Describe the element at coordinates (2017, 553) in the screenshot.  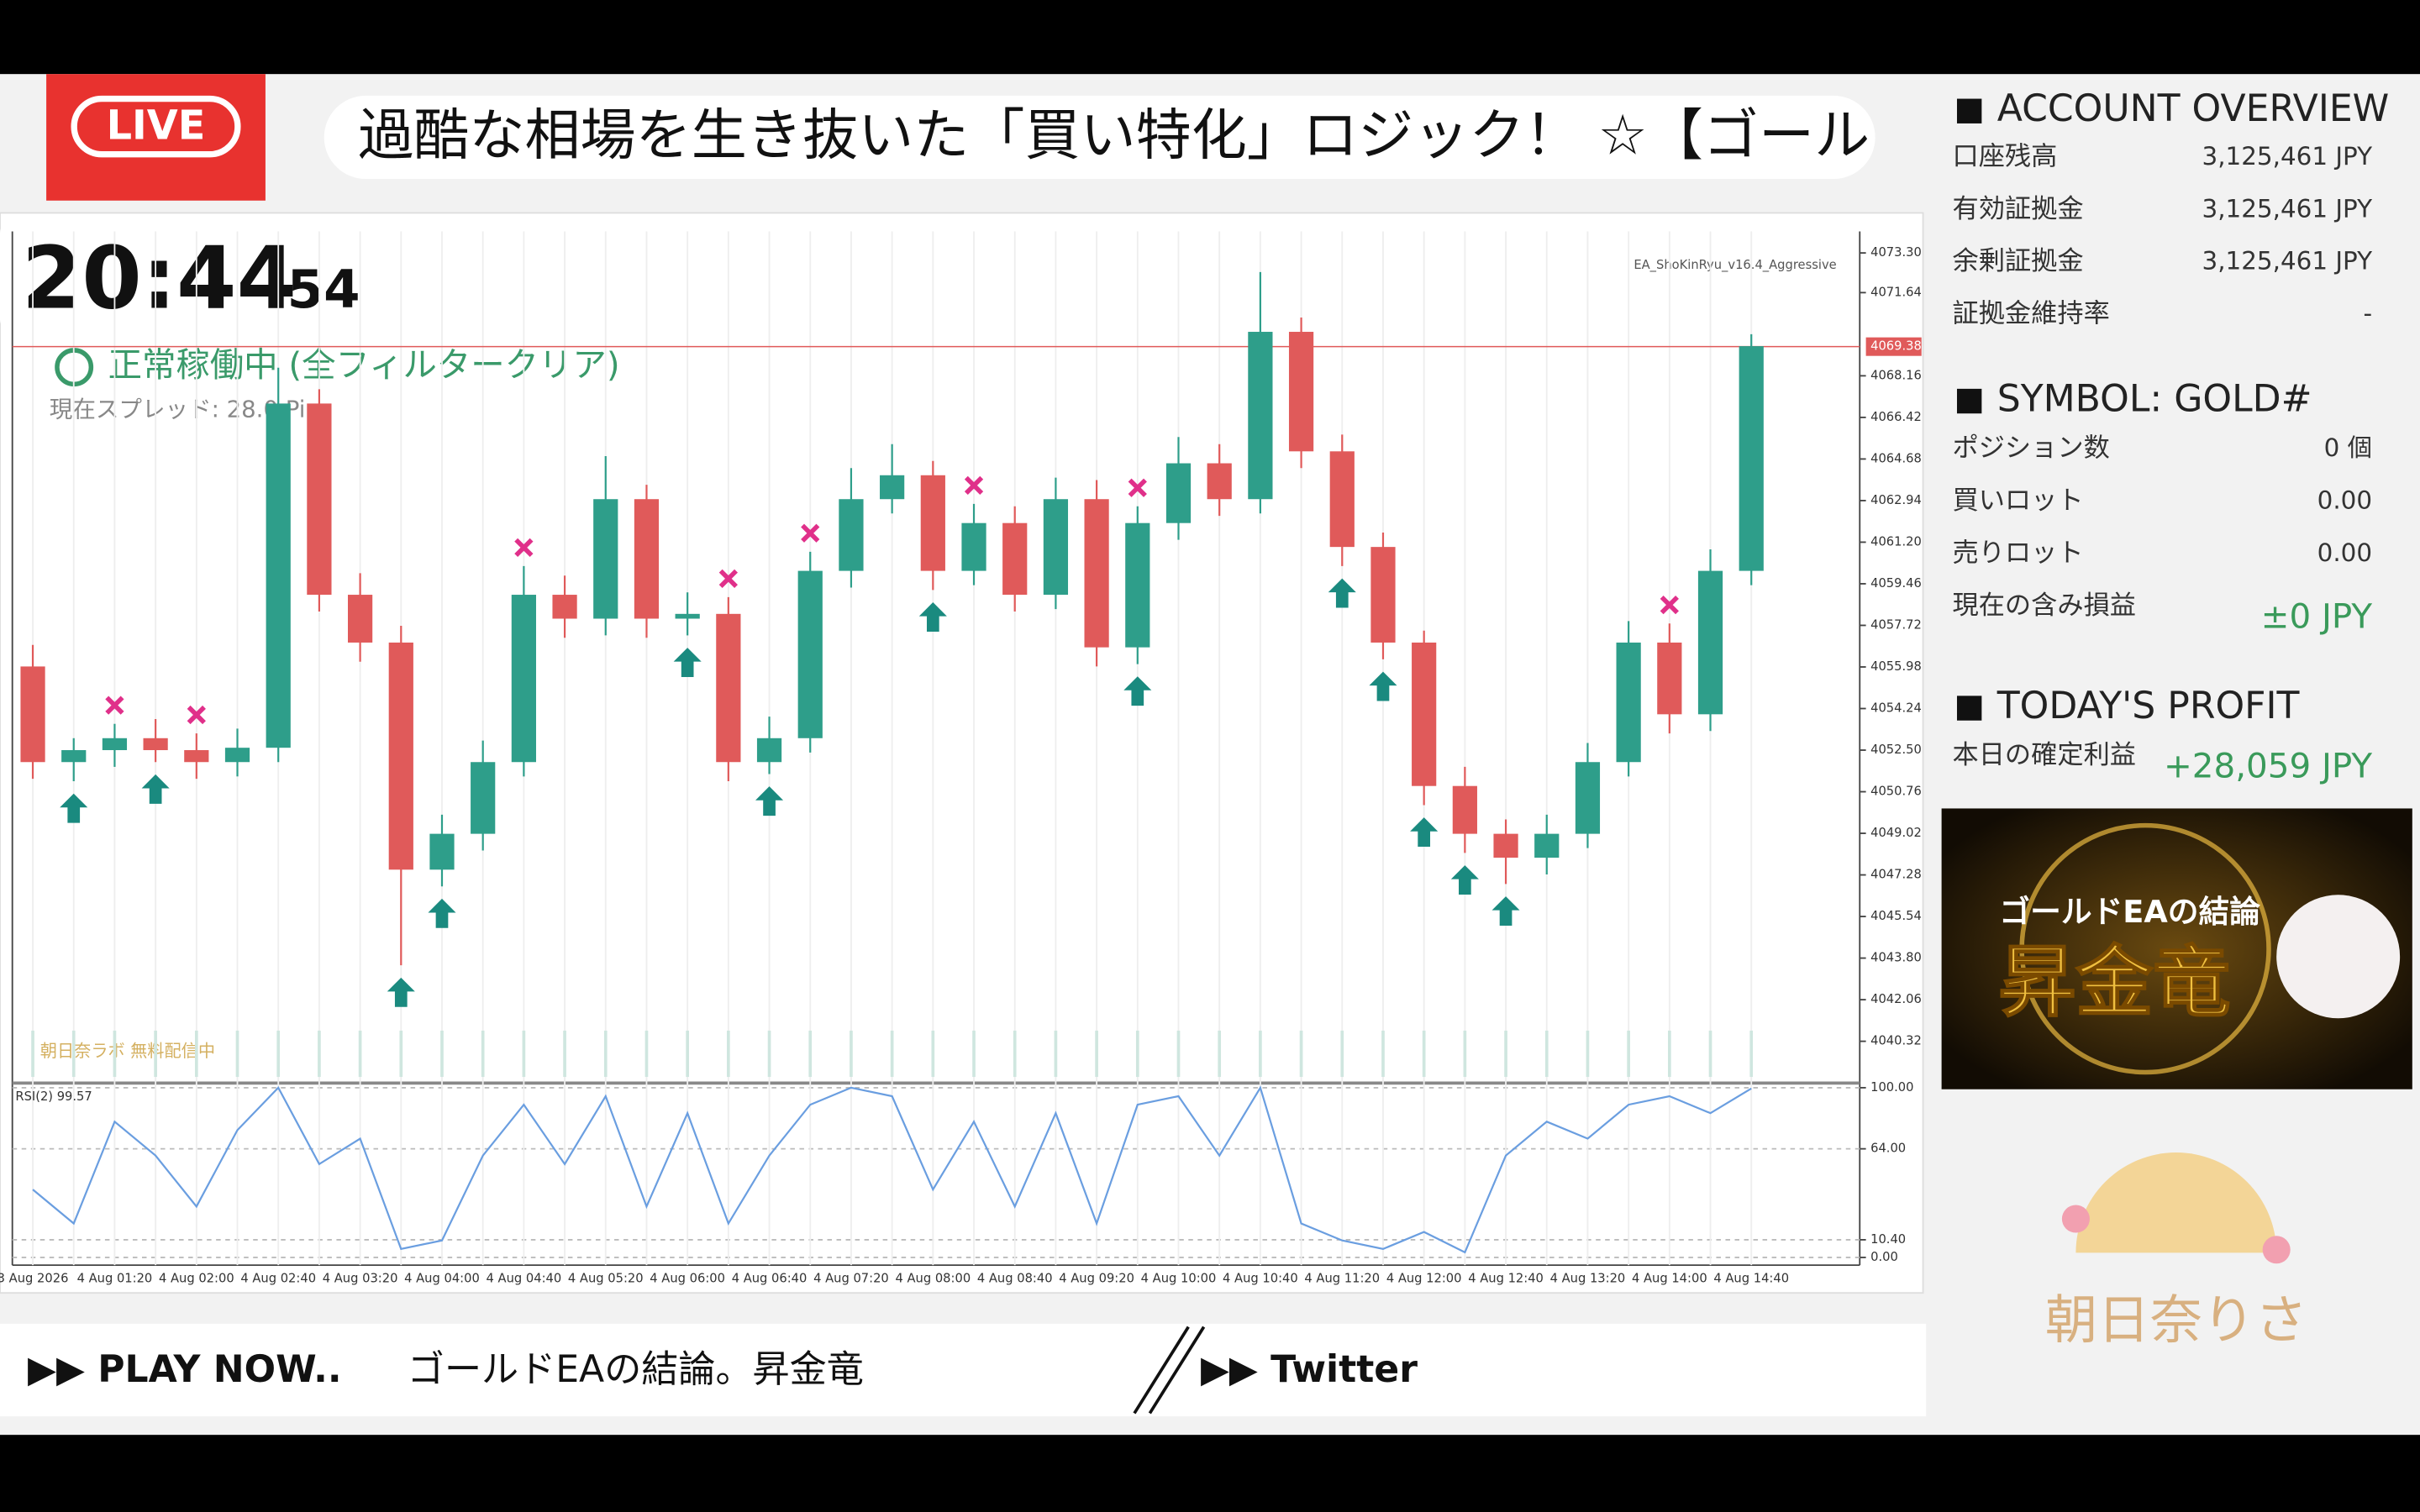
I see `row-label: 売りロット` at that location.